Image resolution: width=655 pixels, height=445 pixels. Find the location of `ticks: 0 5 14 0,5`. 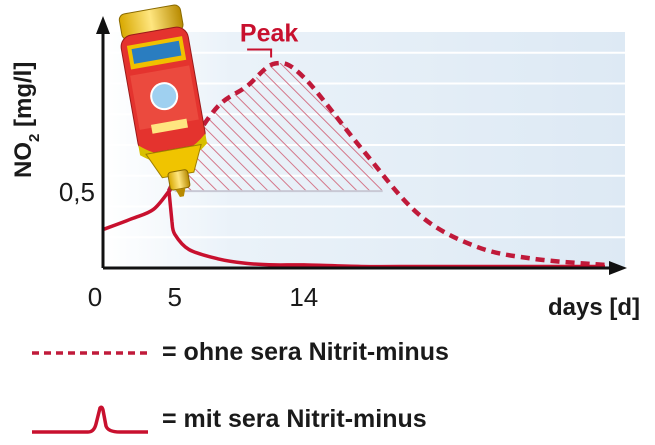

ticks: 0 5 14 0,5 is located at coordinates (188, 244).